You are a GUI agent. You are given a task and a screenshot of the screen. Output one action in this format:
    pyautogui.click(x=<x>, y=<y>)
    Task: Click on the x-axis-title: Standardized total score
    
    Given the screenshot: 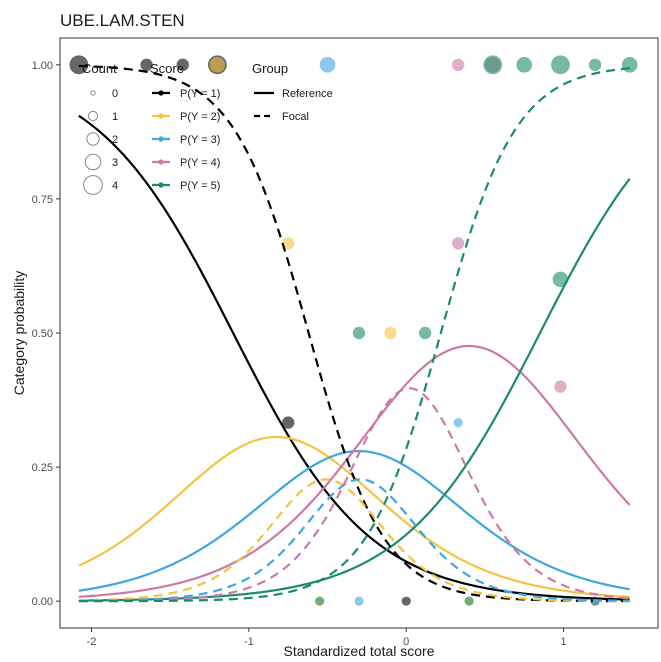 What is the action you would take?
    pyautogui.click(x=359, y=651)
    